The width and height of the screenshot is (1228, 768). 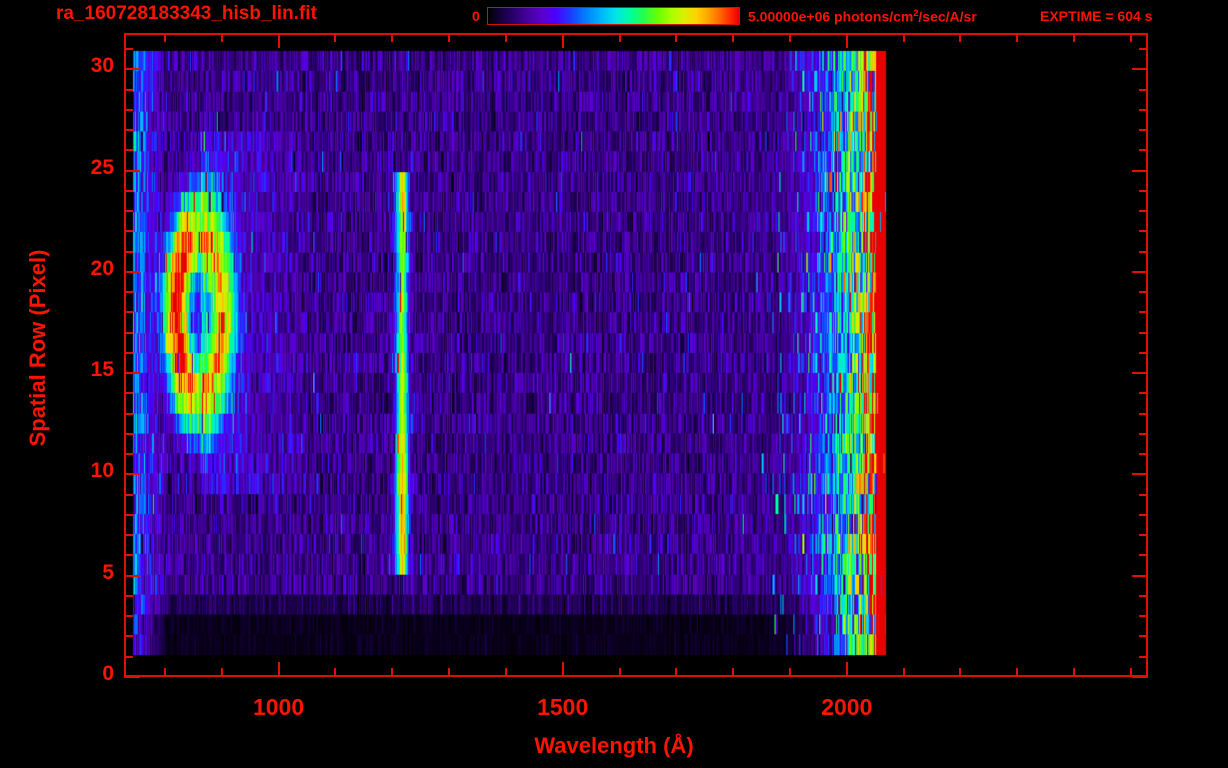 I want to click on y-tick-label: 15, so click(x=102, y=370).